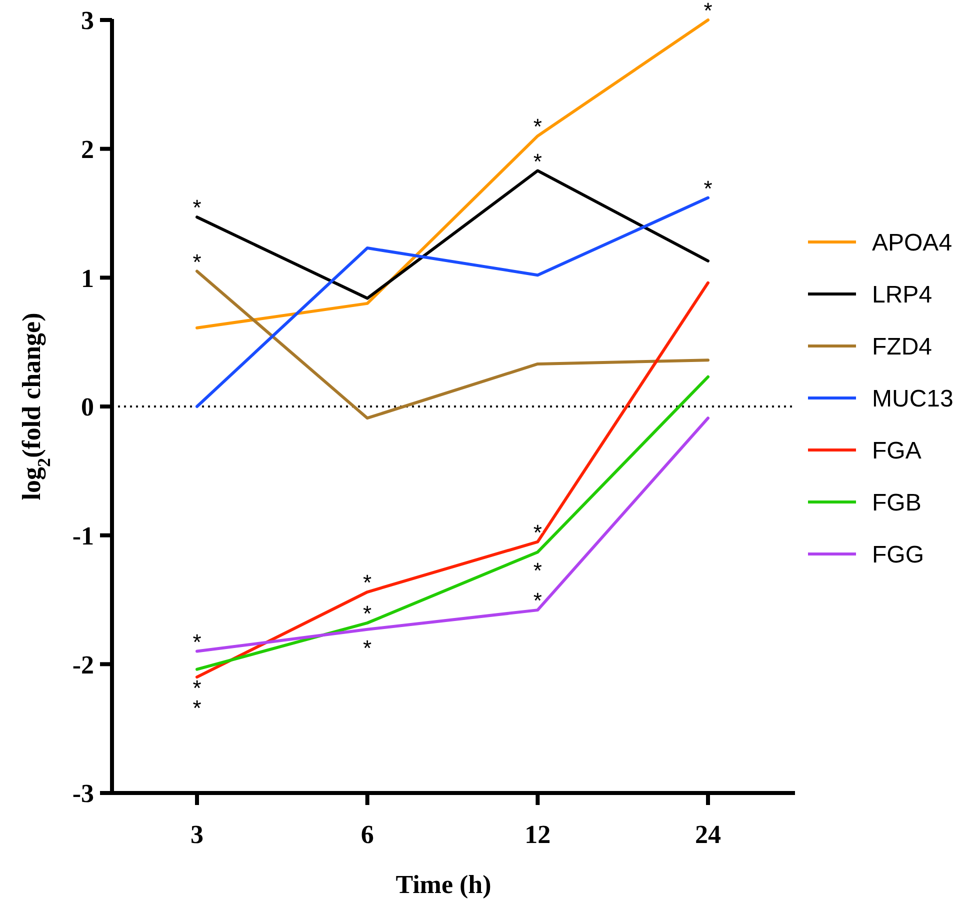 The height and width of the screenshot is (903, 976). I want to click on legend-label: APOA4, so click(912, 242).